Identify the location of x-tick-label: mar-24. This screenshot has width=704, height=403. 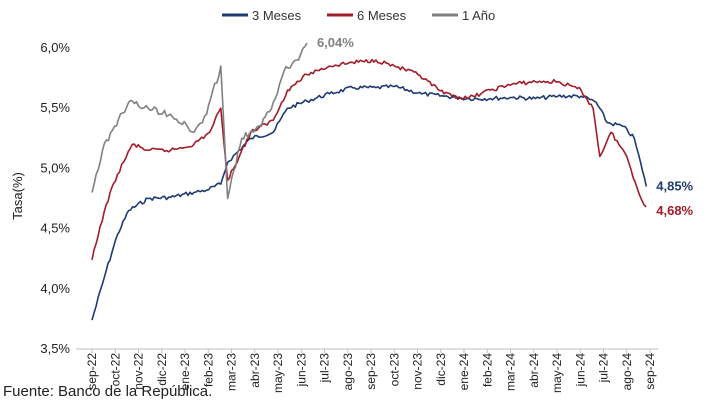
(511, 372).